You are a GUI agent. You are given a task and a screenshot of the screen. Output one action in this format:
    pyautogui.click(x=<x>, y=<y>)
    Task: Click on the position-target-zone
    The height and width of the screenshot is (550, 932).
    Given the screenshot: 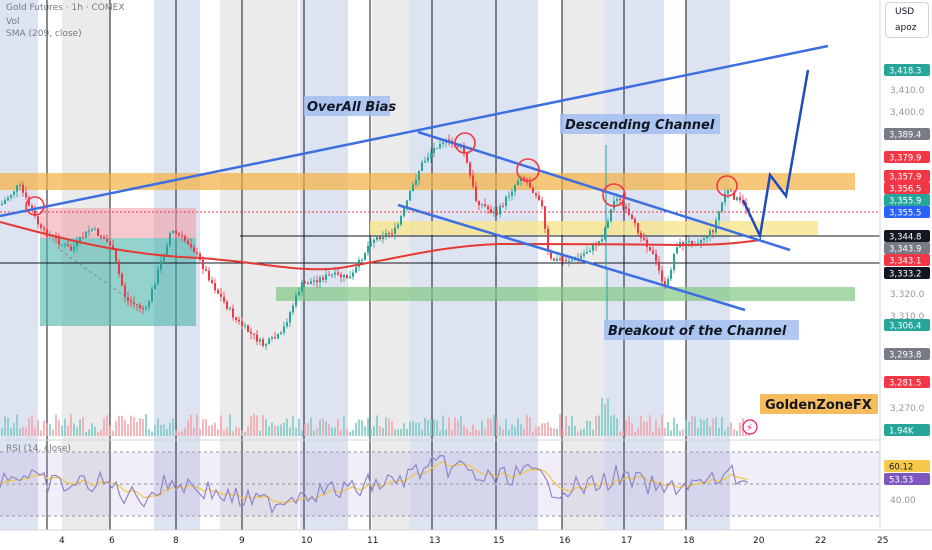 What is the action you would take?
    pyautogui.click(x=118, y=282)
    